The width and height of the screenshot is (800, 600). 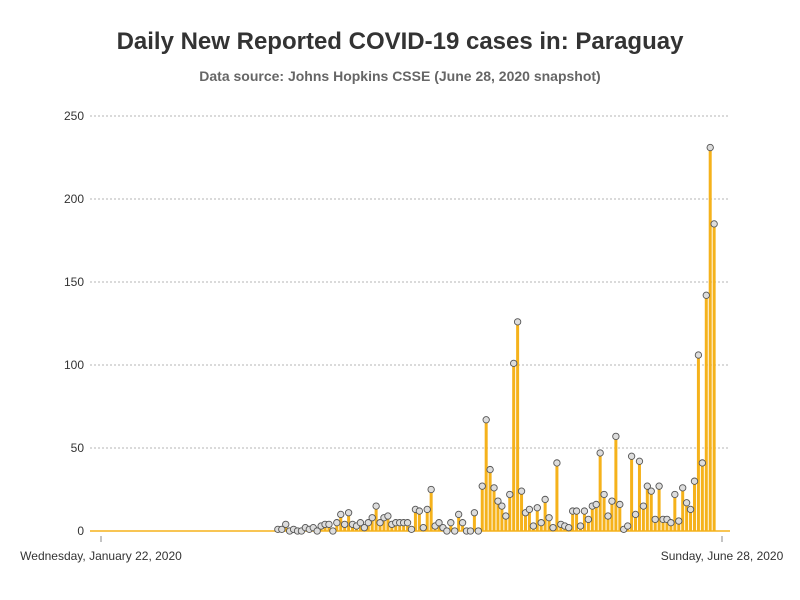 What do you see at coordinates (722, 556) in the screenshot?
I see `x-label-end: Sunday, June 28, 2020` at bounding box center [722, 556].